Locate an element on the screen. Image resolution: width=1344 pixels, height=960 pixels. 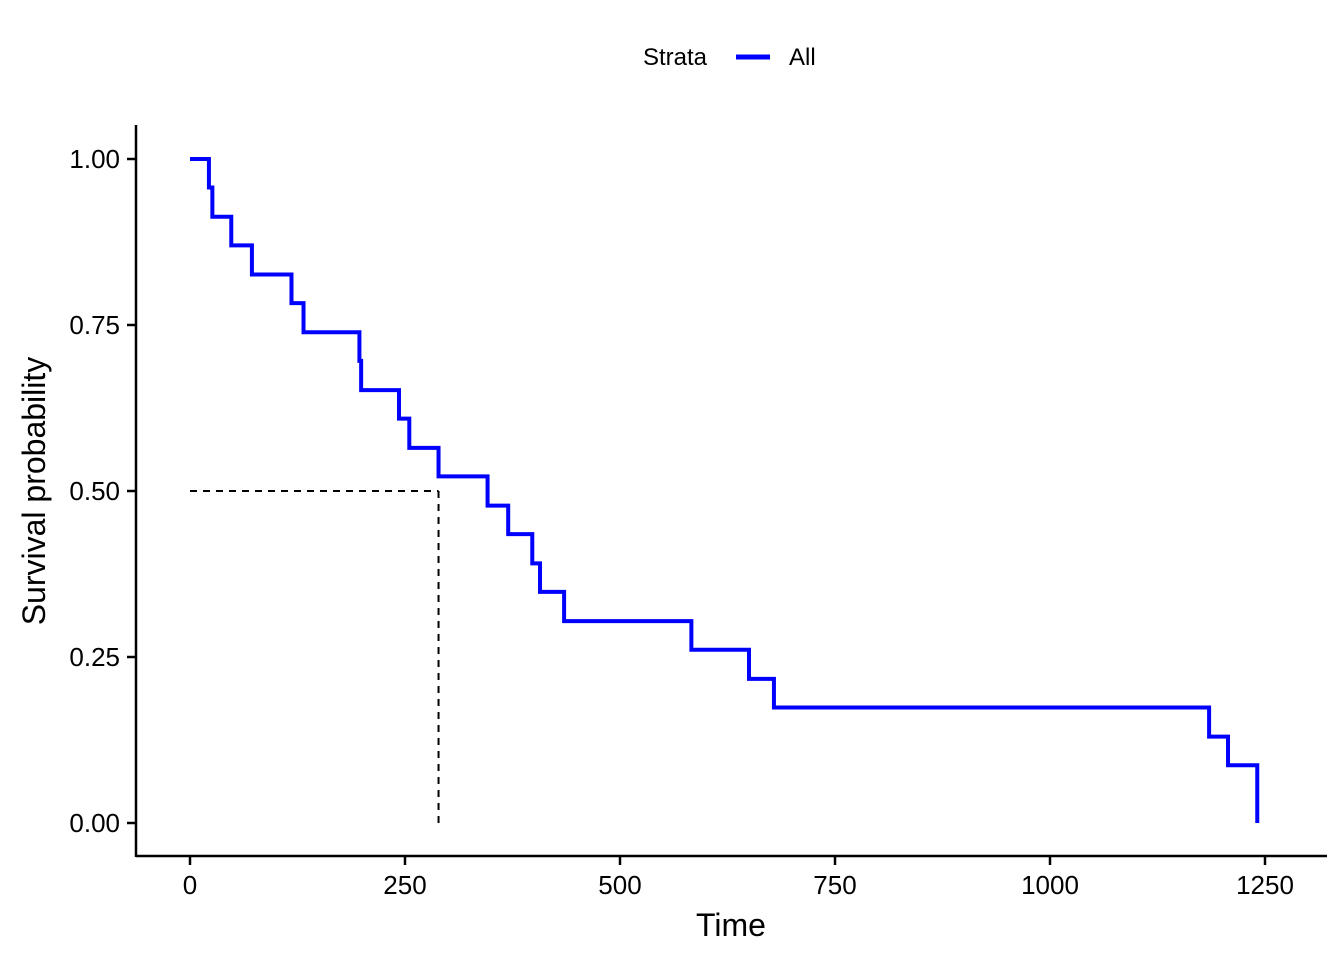
y-tick-label: 1.00 is located at coordinates (94, 159).